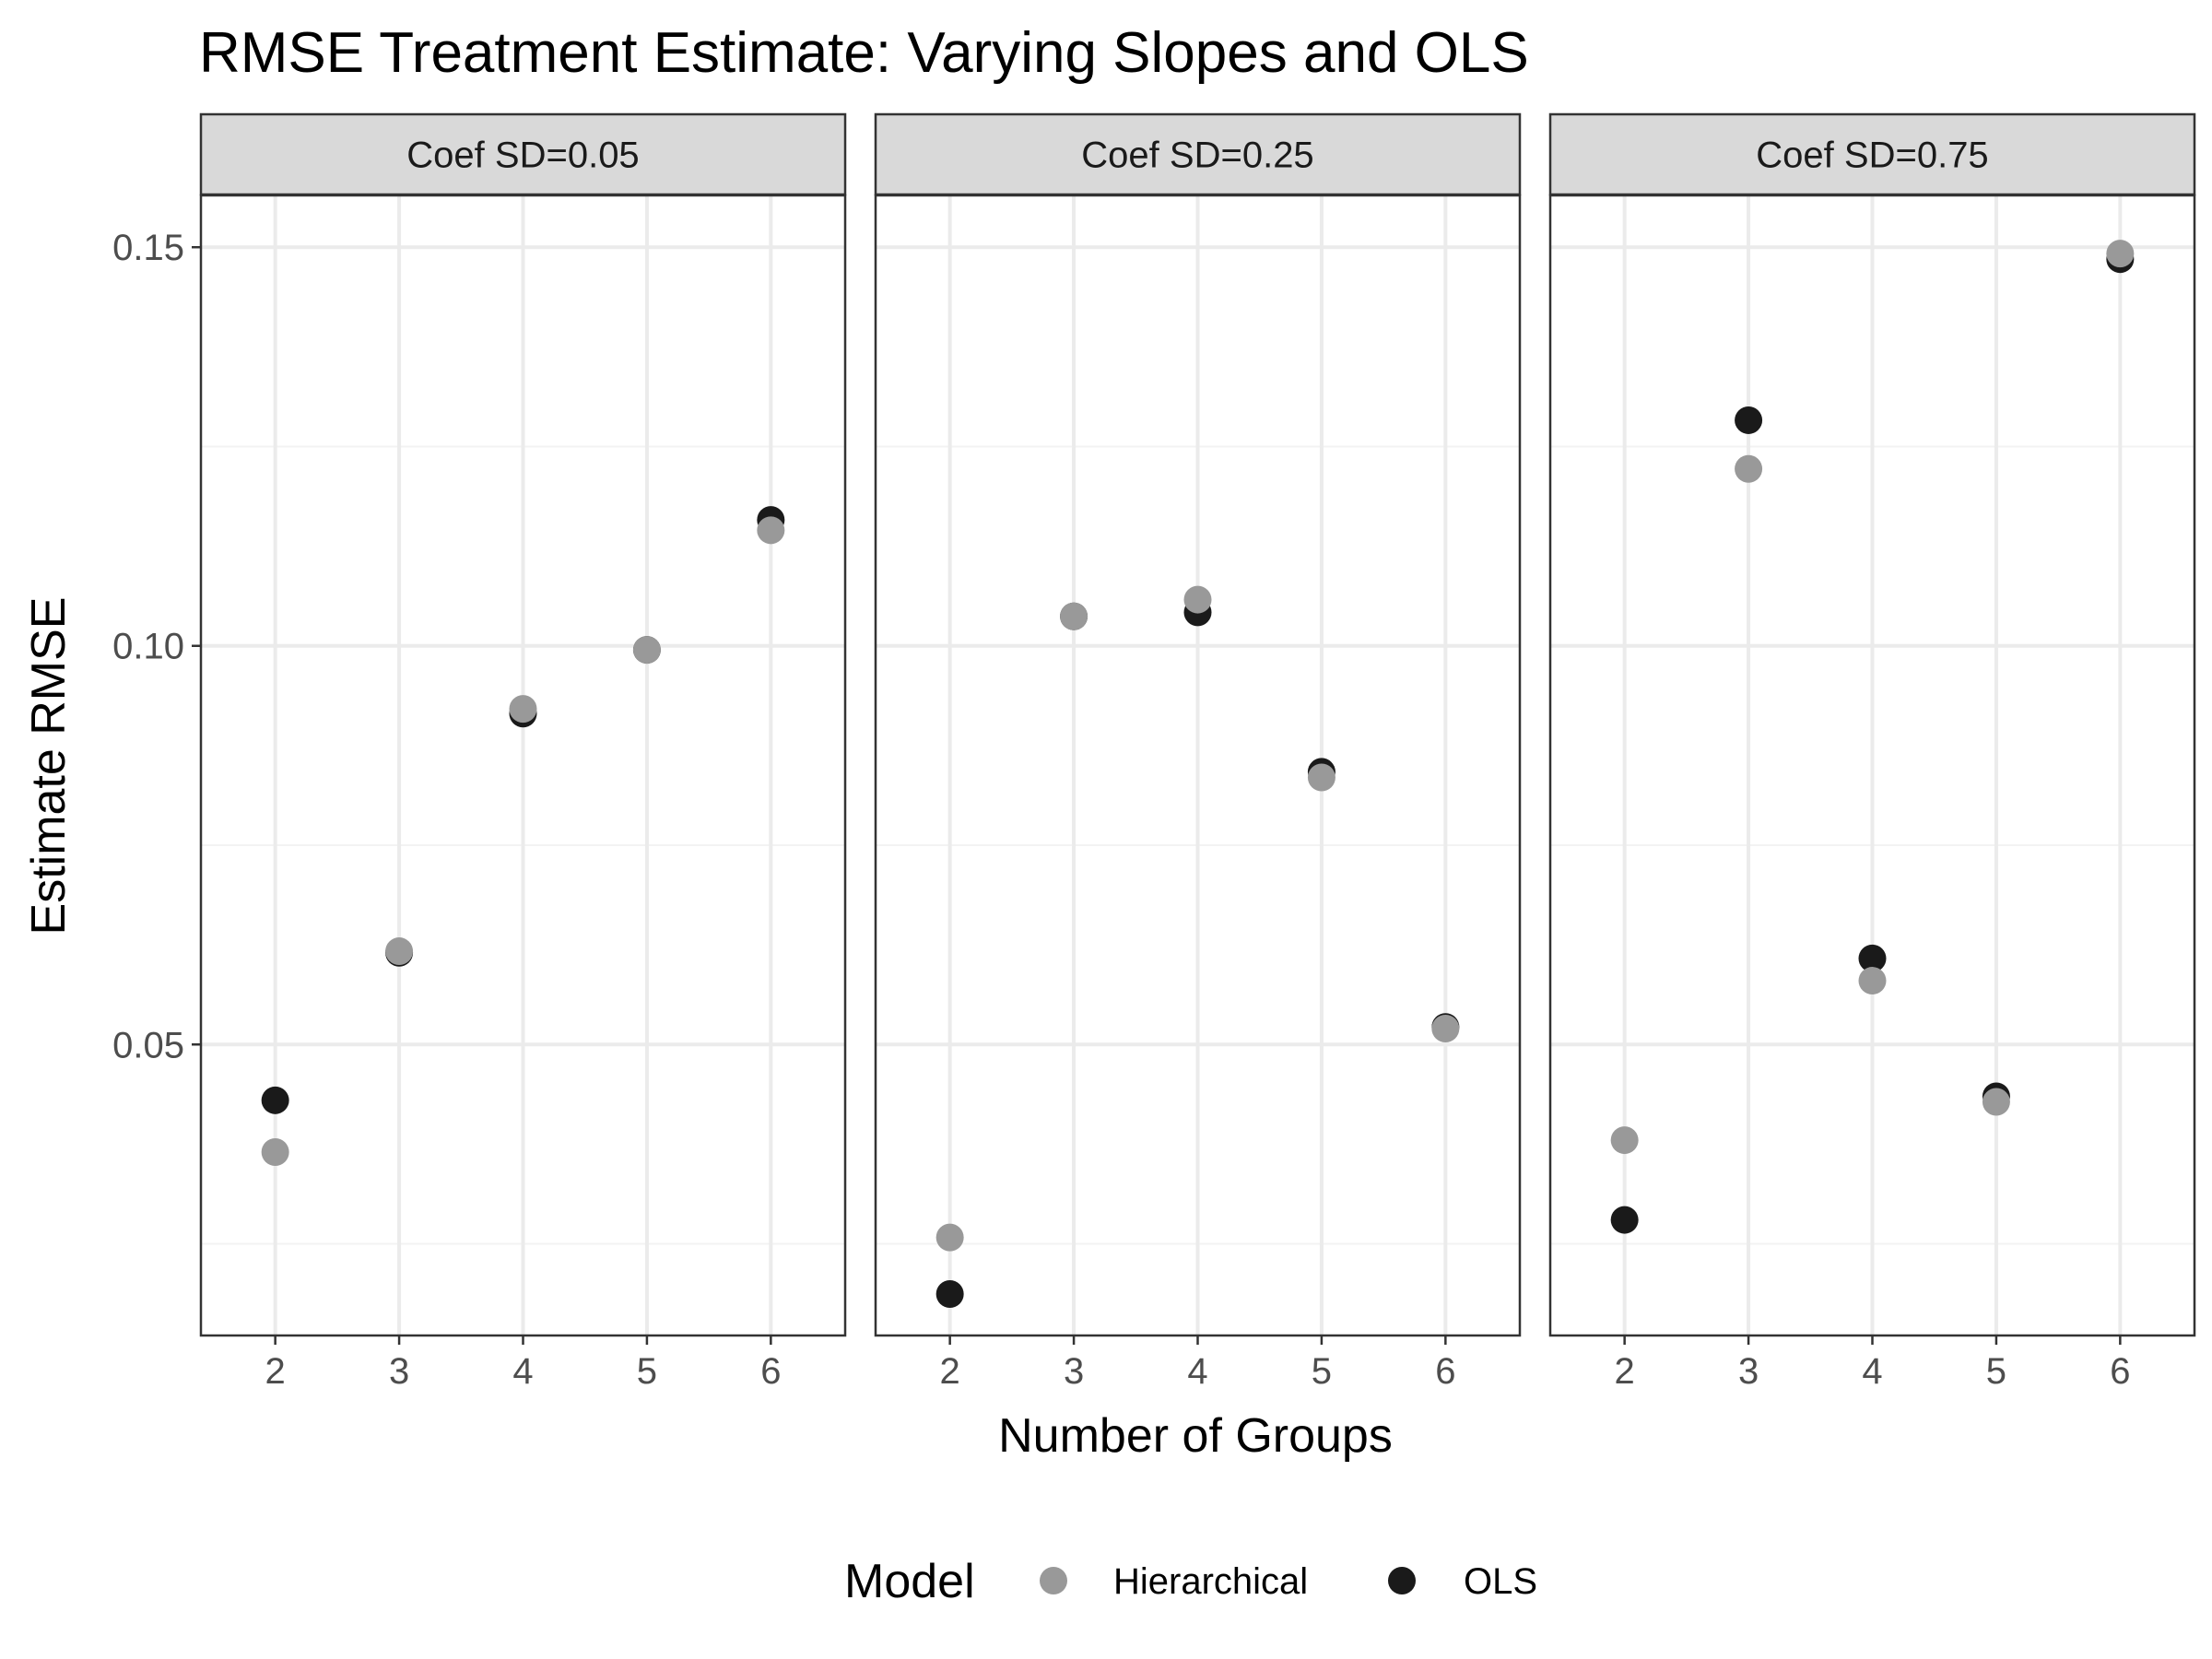  I want to click on x-axis-title: Number of Groups, so click(1195, 1436).